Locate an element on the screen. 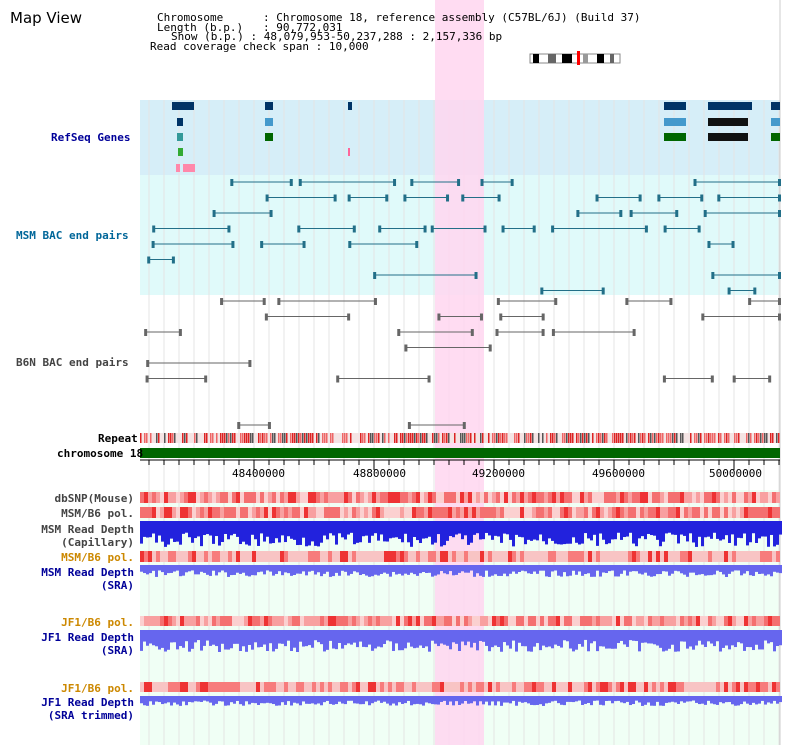 The image size is (800, 745). refseq-genes-label: RefSeq Genes is located at coordinates (91, 137).